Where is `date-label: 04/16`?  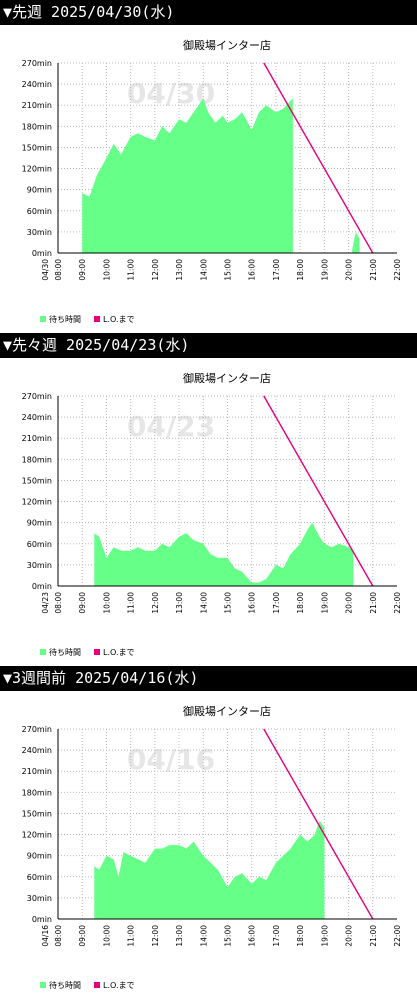
date-label: 04/16 is located at coordinates (45, 936).